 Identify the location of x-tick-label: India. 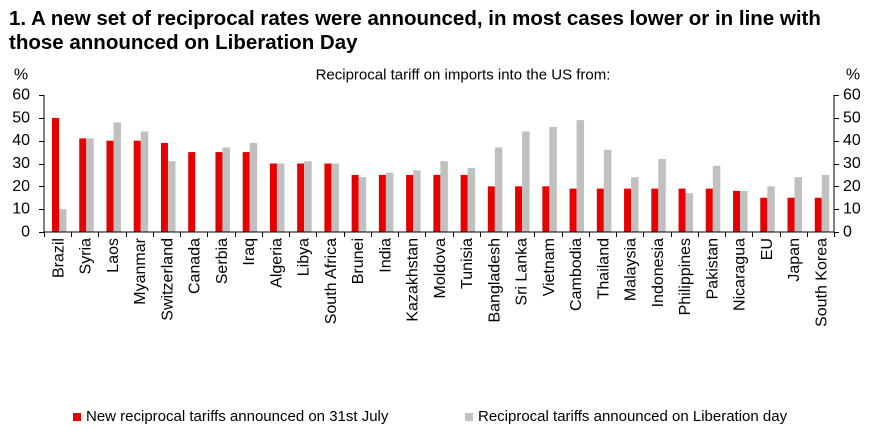
(385, 255).